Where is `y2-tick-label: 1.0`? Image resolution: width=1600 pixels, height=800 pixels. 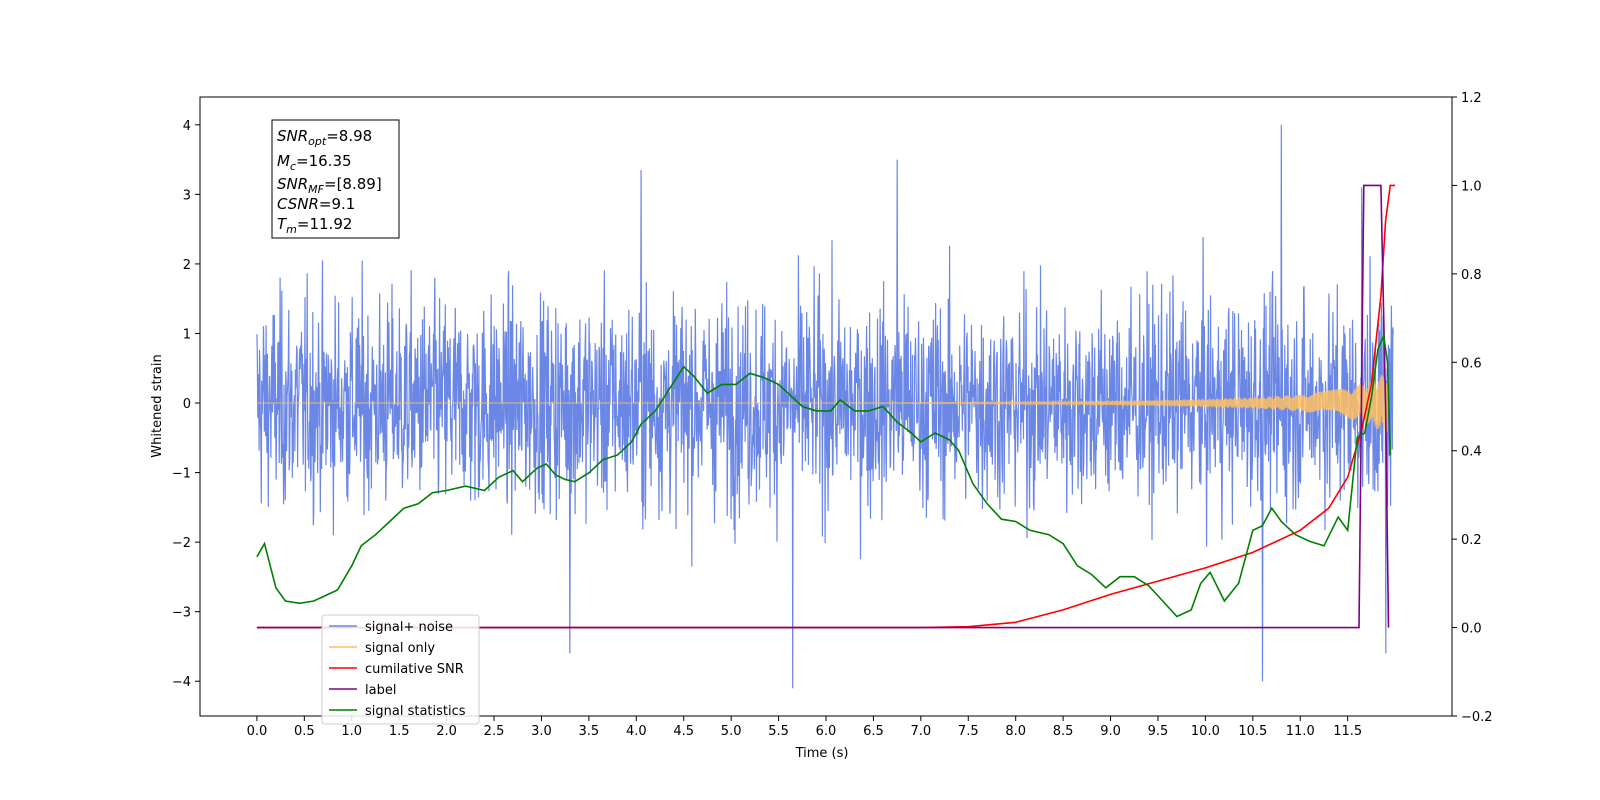 y2-tick-label: 1.0 is located at coordinates (1471, 186).